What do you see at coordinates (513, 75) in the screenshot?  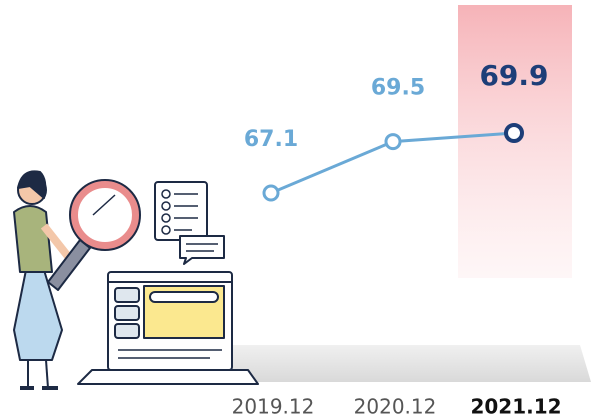 I see `value-label: 69.9` at bounding box center [513, 75].